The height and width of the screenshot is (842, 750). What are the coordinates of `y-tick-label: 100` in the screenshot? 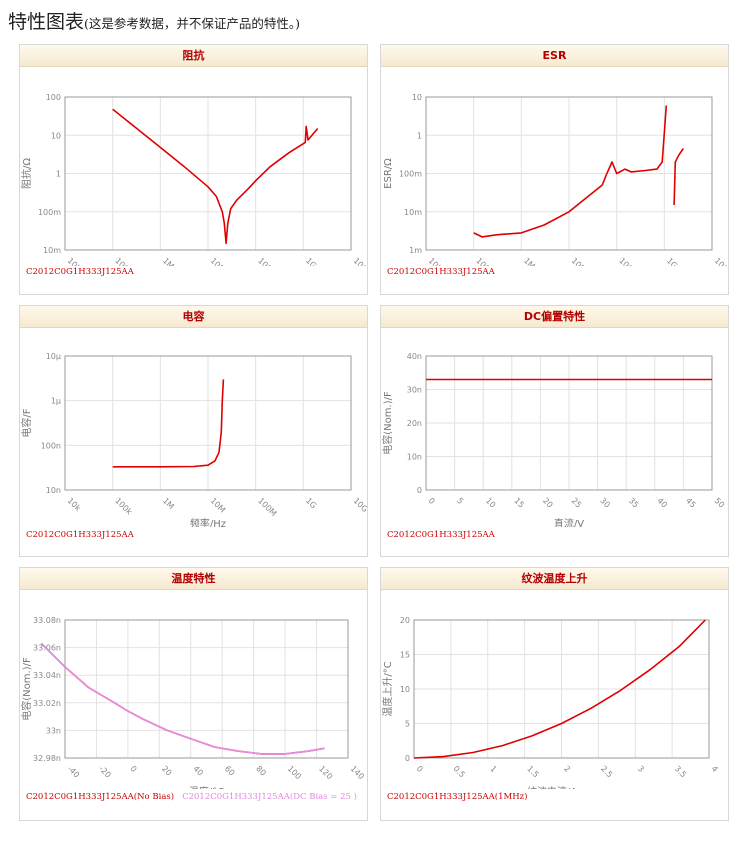 It's located at (53, 97).